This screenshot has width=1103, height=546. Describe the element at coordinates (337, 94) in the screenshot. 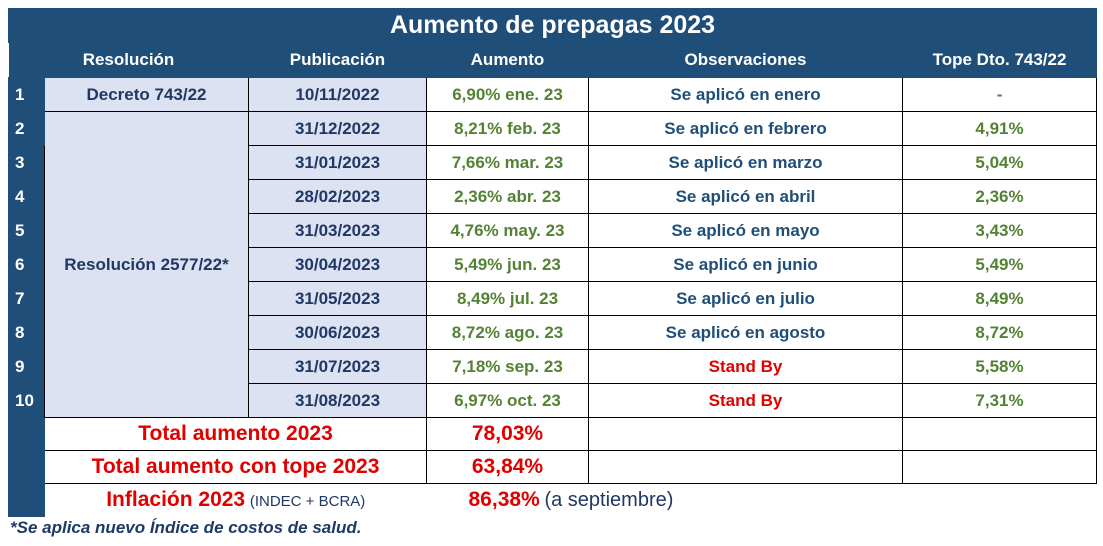

I see `publication: 10/11/2022` at that location.